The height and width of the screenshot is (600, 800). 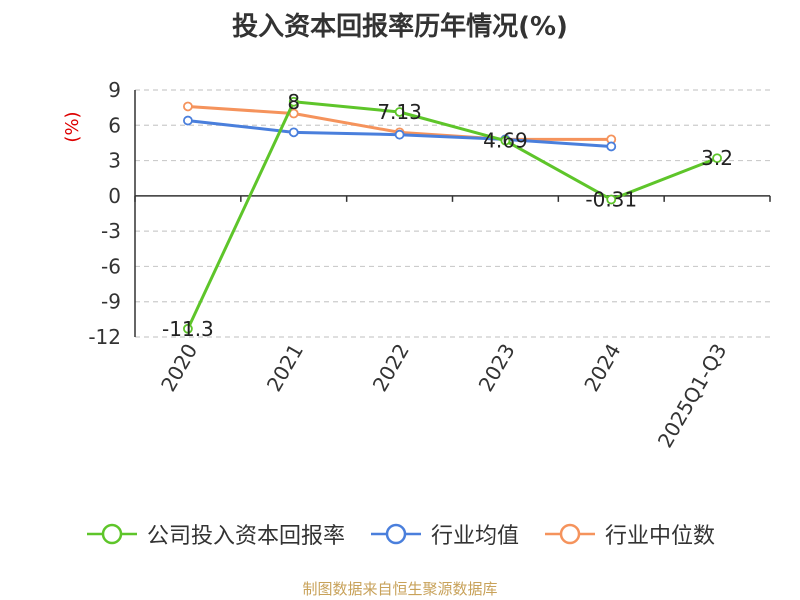 What do you see at coordinates (660, 536) in the screenshot?
I see `legend-label: 行业中位数` at bounding box center [660, 536].